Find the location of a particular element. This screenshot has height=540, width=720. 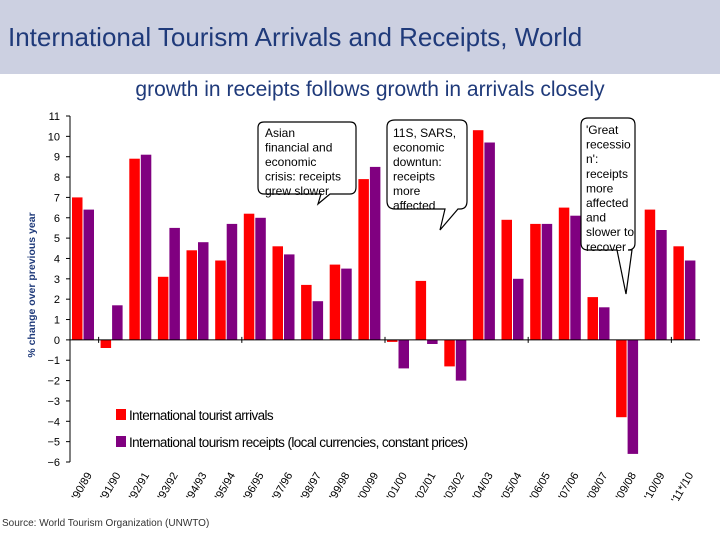

y-tick-label: 4 is located at coordinates (57, 259).